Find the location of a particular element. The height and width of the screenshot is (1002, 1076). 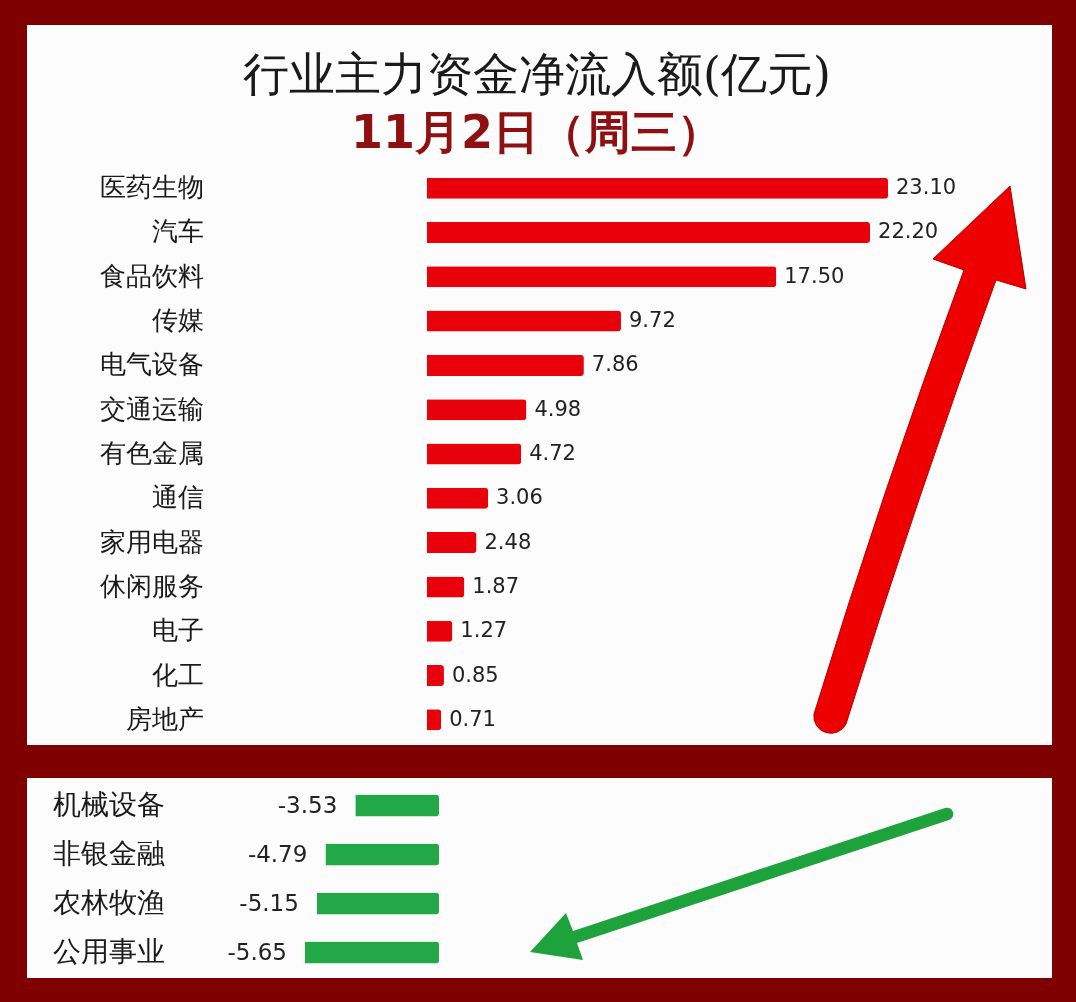

y-tick-label: 家用电器 is located at coordinates (151, 541).